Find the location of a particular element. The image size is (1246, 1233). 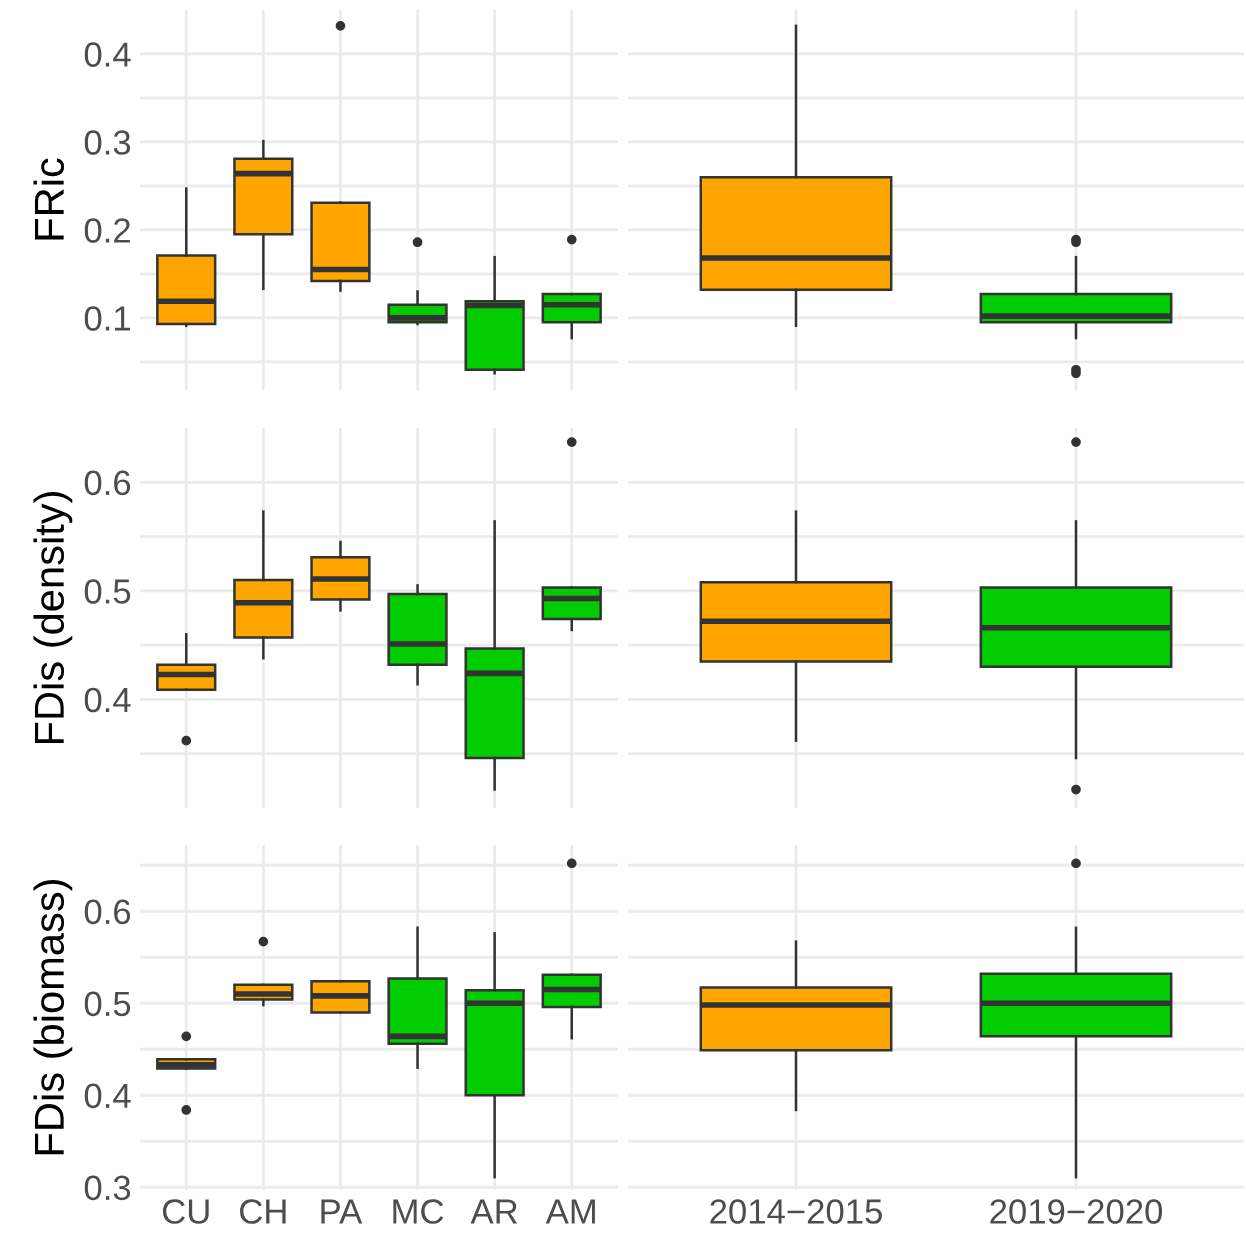

x-tick-label: 2019−2020 is located at coordinates (1076, 1211).